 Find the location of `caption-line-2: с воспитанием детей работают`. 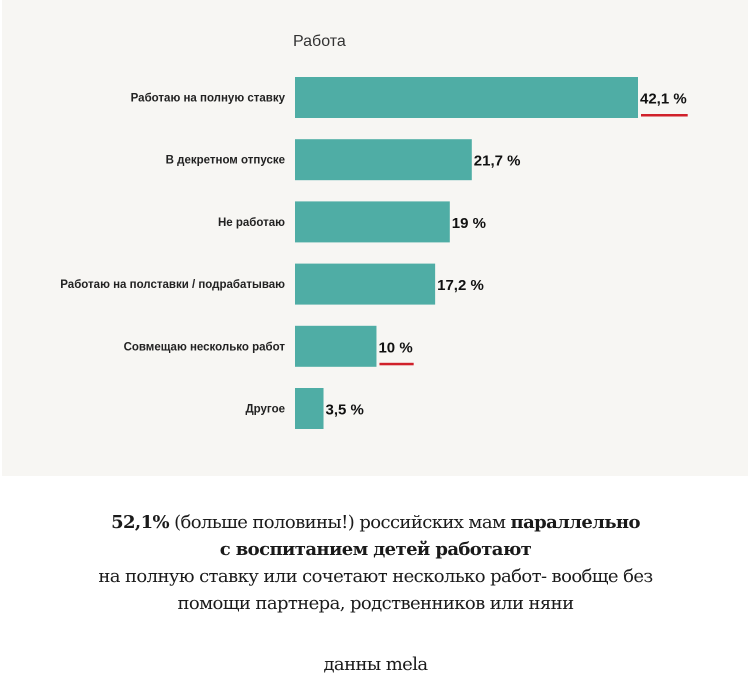

caption-line-2: с воспитанием детей работают is located at coordinates (375, 549).